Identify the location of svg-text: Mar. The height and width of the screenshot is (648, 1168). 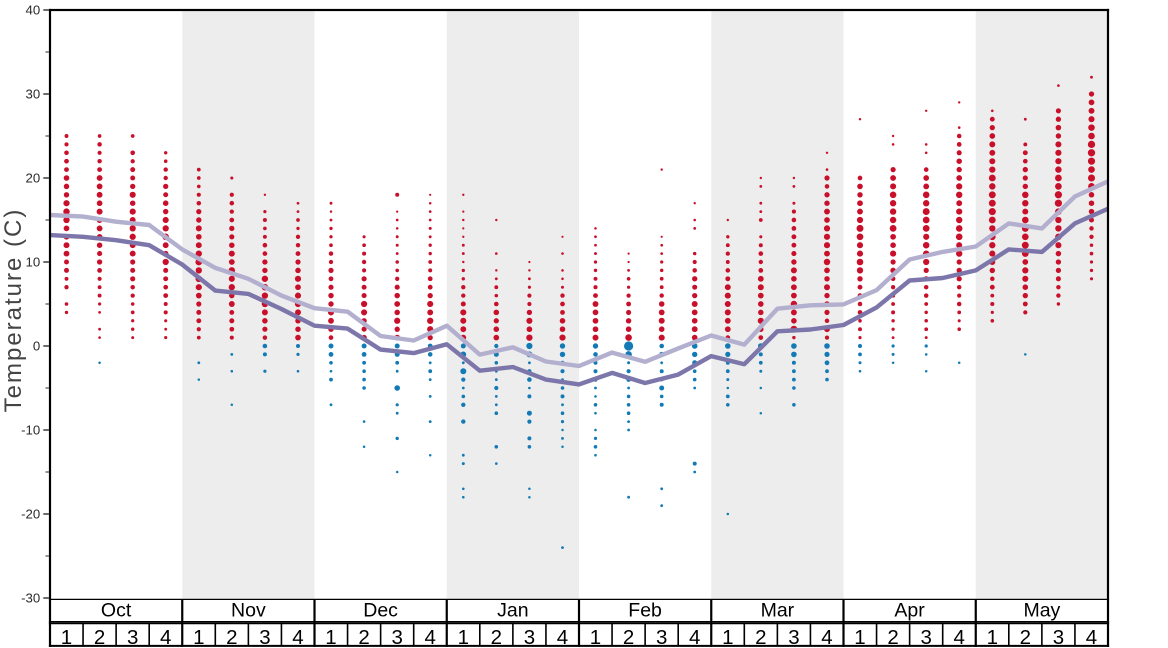
(778, 611).